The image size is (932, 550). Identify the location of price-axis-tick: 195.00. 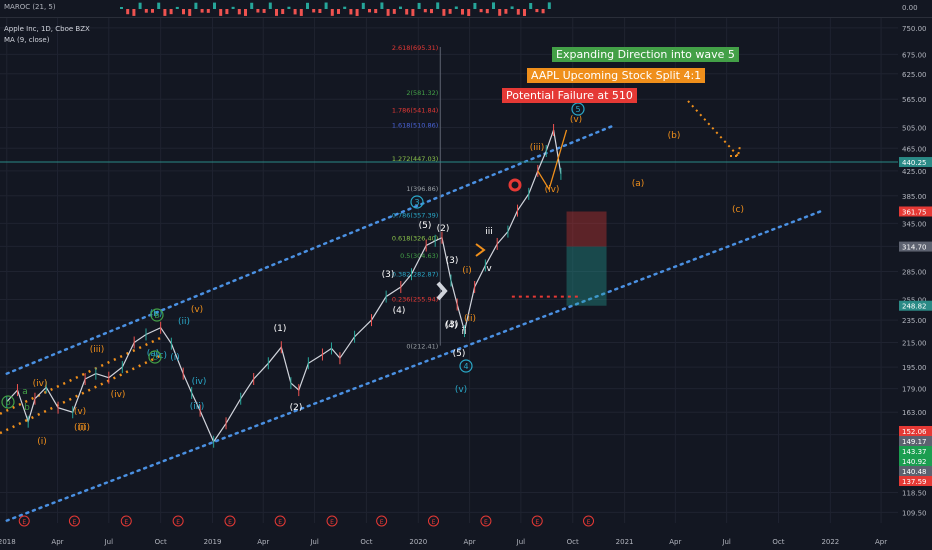
(914, 368).